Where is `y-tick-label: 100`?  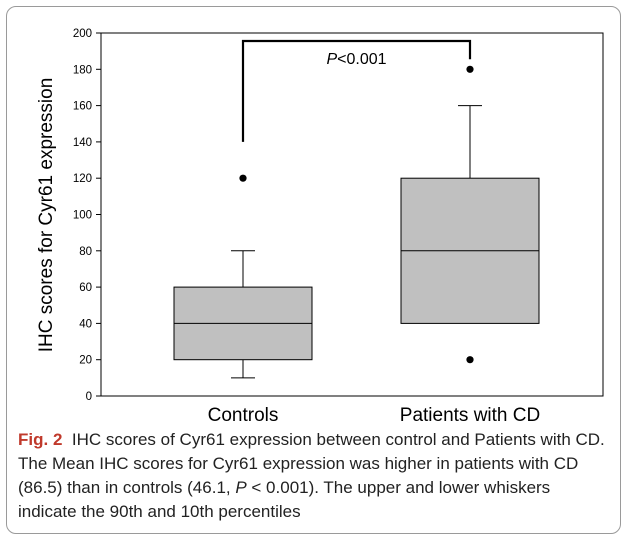
y-tick-label: 100 is located at coordinates (82, 216).